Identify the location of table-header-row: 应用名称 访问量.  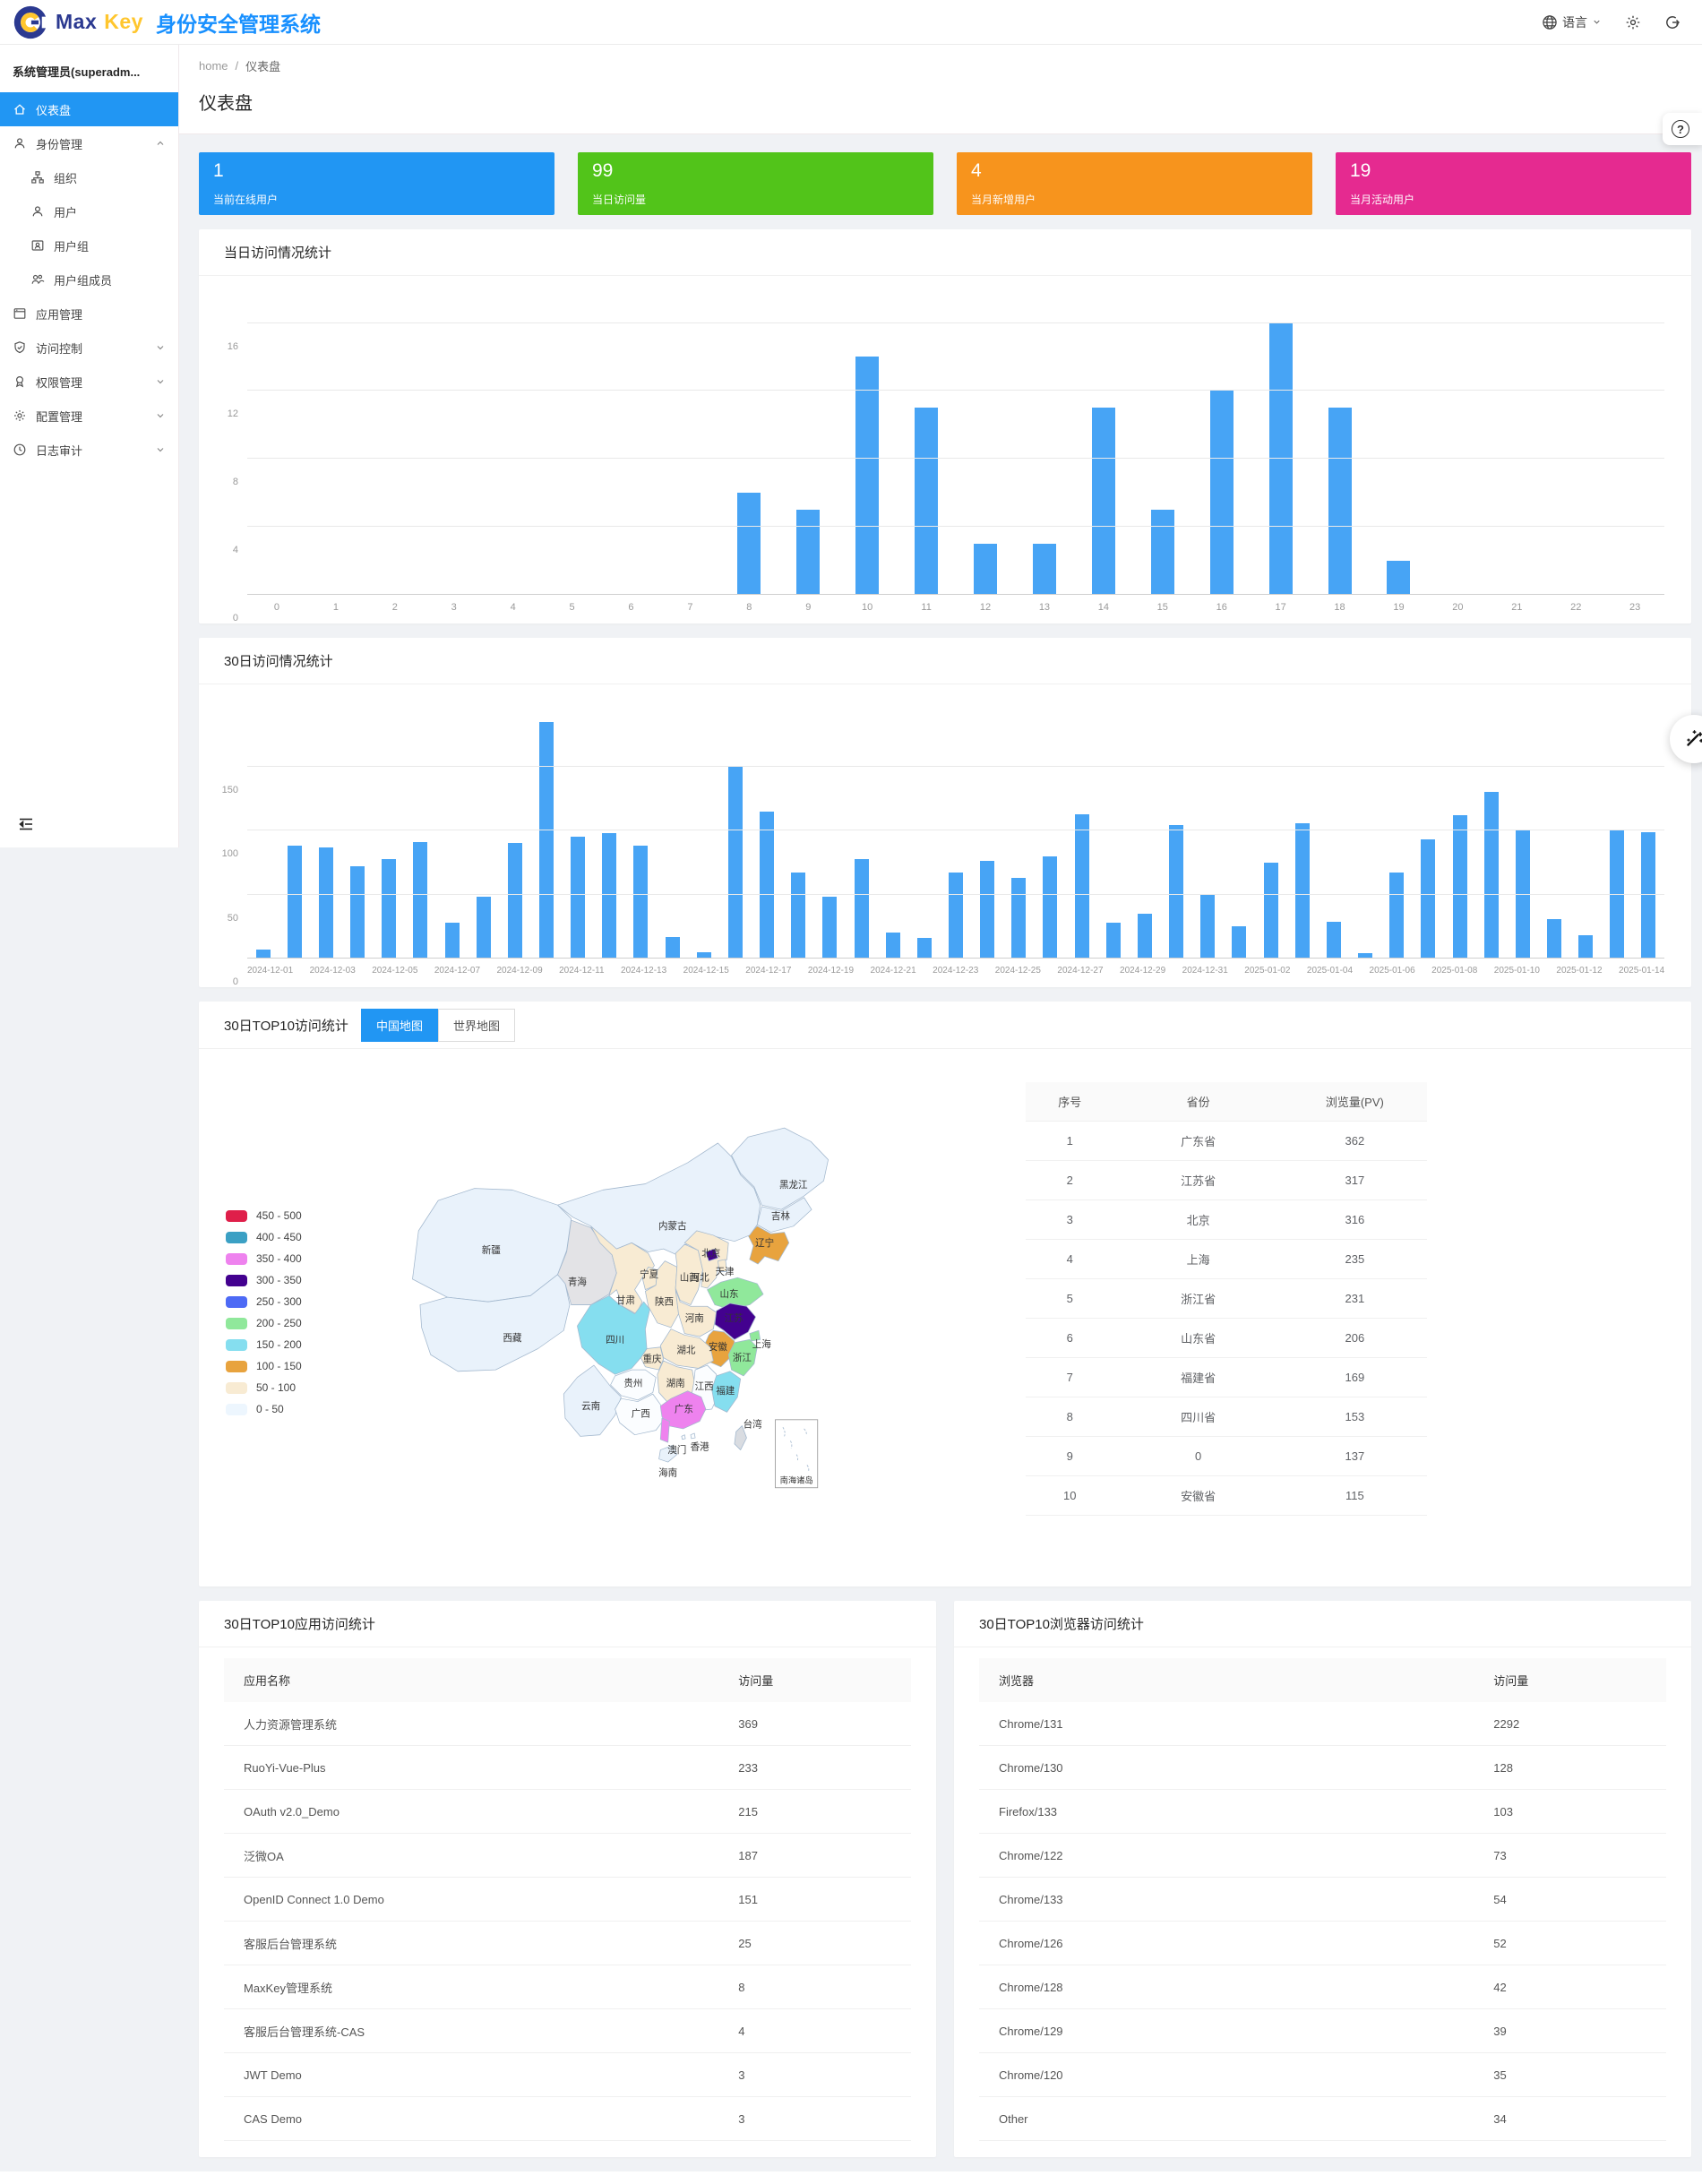
(567, 1680).